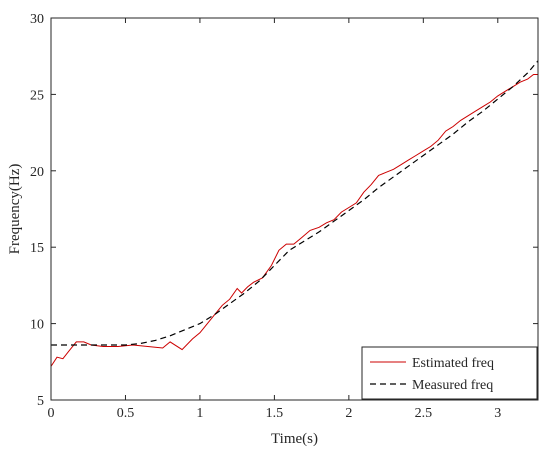  I want to click on x-tick-label: 2, so click(348, 413).